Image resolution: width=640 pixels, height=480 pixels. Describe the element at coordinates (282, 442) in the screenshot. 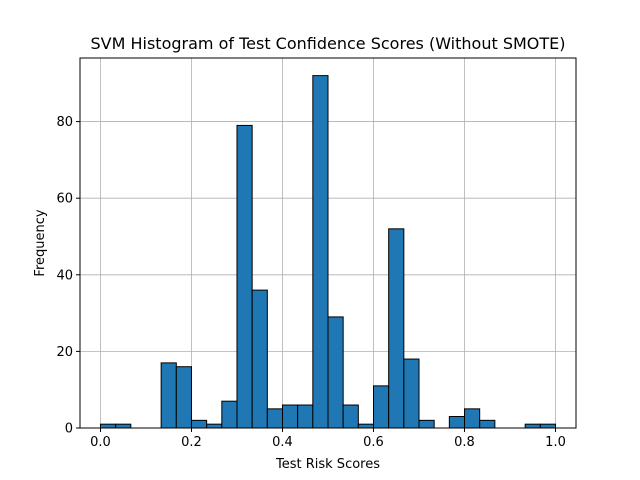

I see `x-tick-label: 0.4` at that location.